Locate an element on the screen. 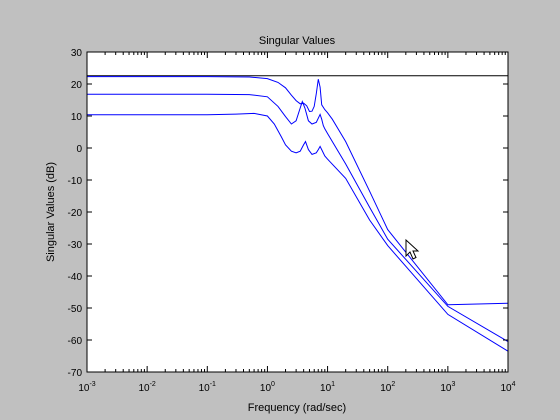 This screenshot has height=420, width=560. x-tick-label: 10² is located at coordinates (387, 387).